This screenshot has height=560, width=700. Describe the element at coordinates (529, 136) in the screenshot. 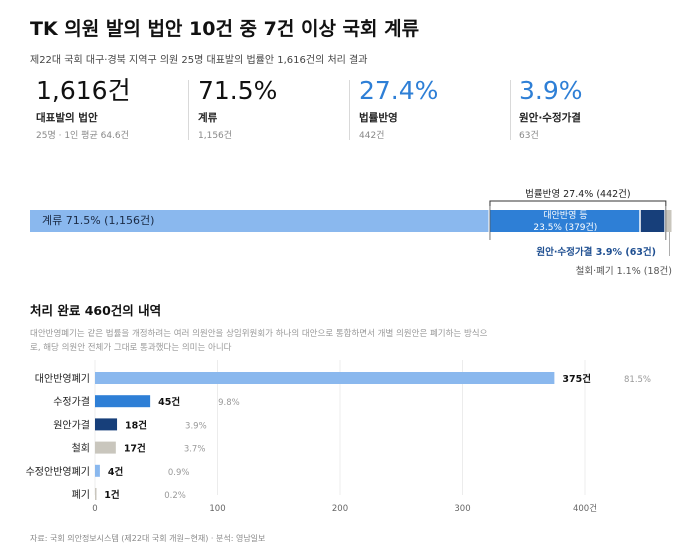

I see `kpi-passed-sub: 63건` at that location.